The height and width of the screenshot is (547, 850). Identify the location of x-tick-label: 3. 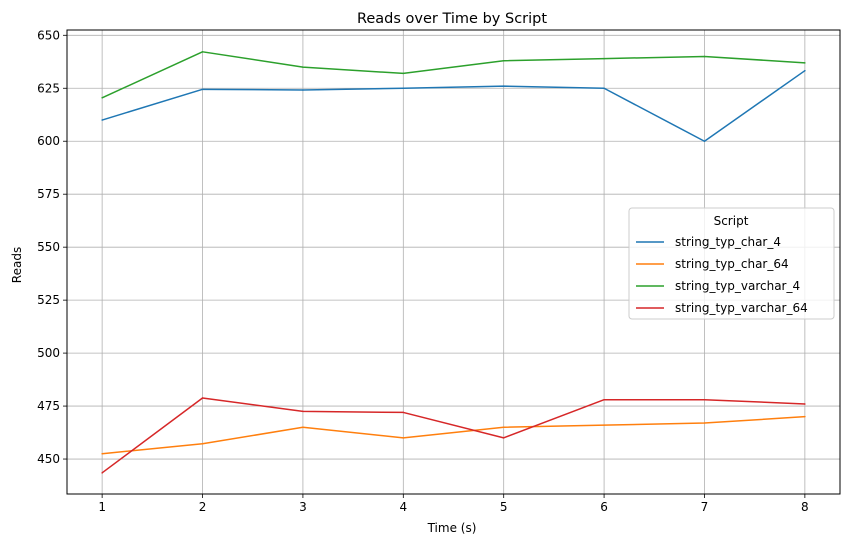
(303, 507).